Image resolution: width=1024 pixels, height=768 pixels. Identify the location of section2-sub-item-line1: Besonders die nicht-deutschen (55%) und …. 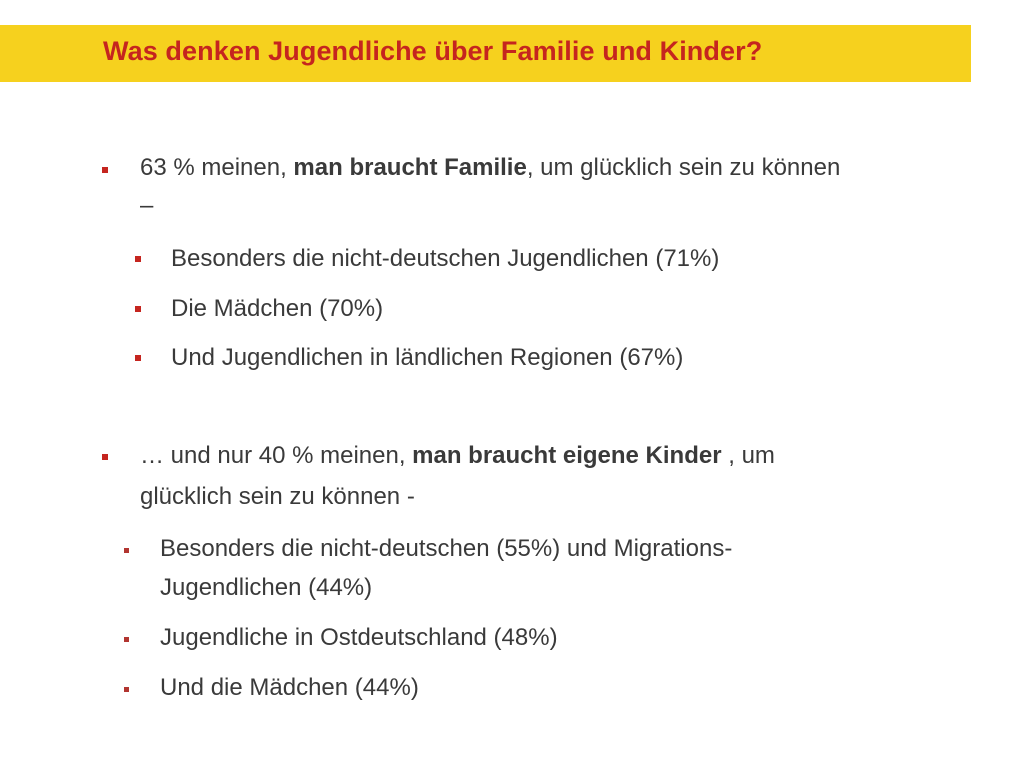
(446, 548).